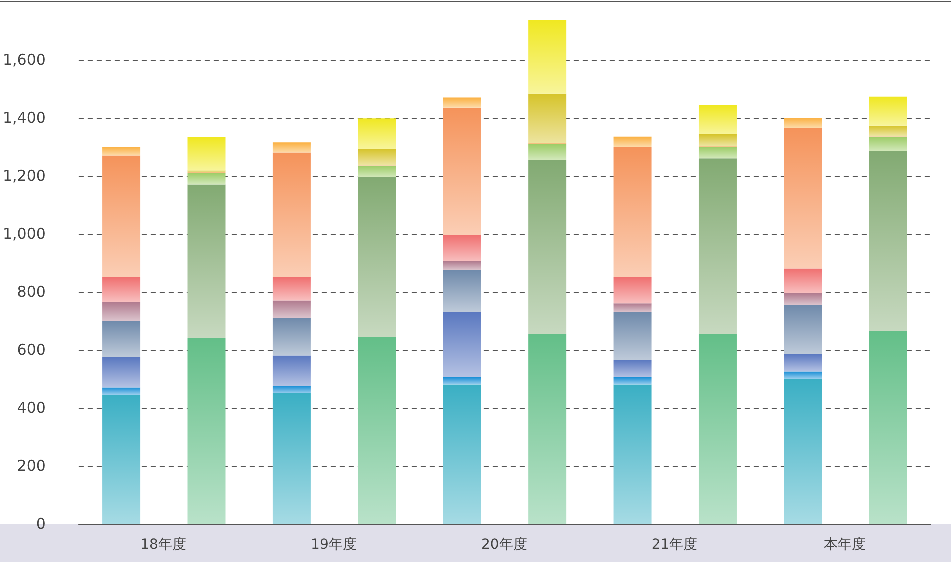 Image resolution: width=951 pixels, height=562 pixels. Describe the element at coordinates (675, 545) in the screenshot. I see `x-tick-label: 21年度` at that location.